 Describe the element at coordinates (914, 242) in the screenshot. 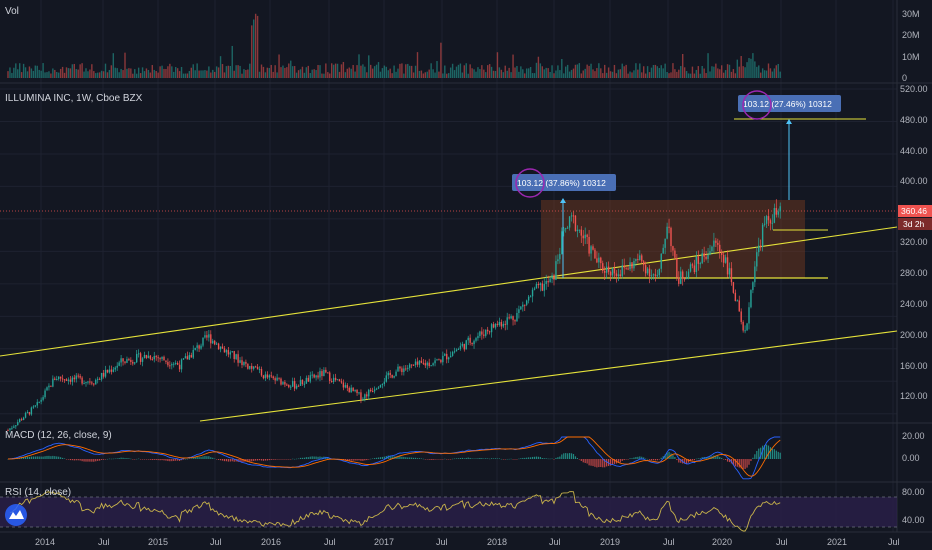

I see `price-axis-label: 320.00` at that location.